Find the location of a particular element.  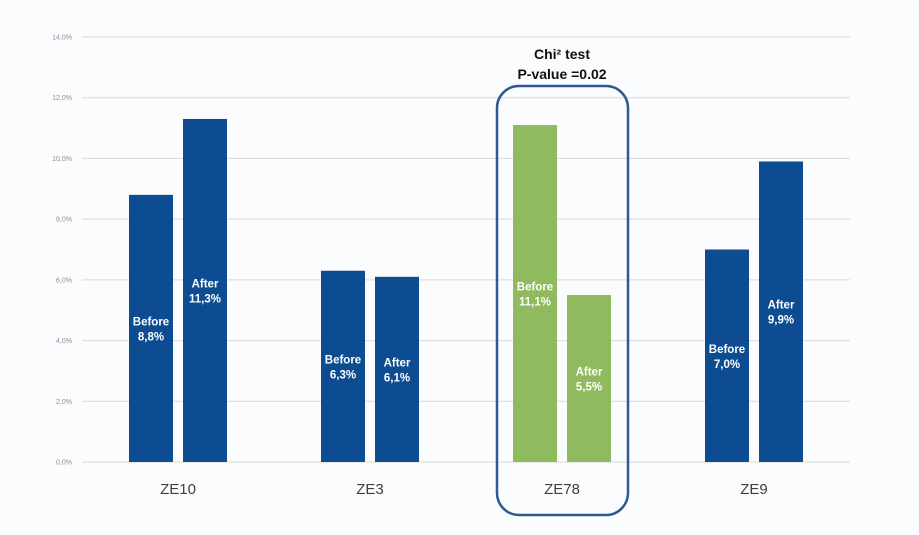

bar-ze10-before is located at coordinates (151, 328).